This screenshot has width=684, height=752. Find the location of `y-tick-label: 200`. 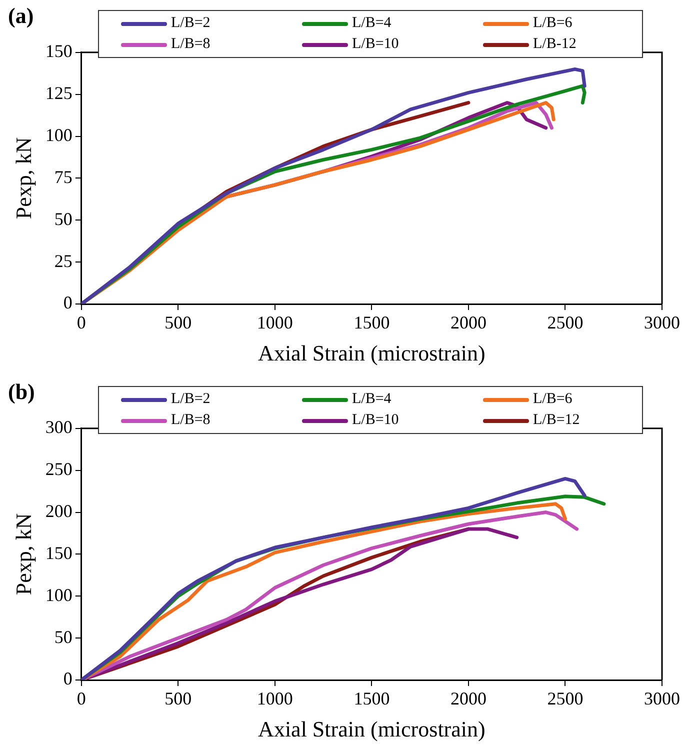

y-tick-label: 200 is located at coordinates (58, 511).